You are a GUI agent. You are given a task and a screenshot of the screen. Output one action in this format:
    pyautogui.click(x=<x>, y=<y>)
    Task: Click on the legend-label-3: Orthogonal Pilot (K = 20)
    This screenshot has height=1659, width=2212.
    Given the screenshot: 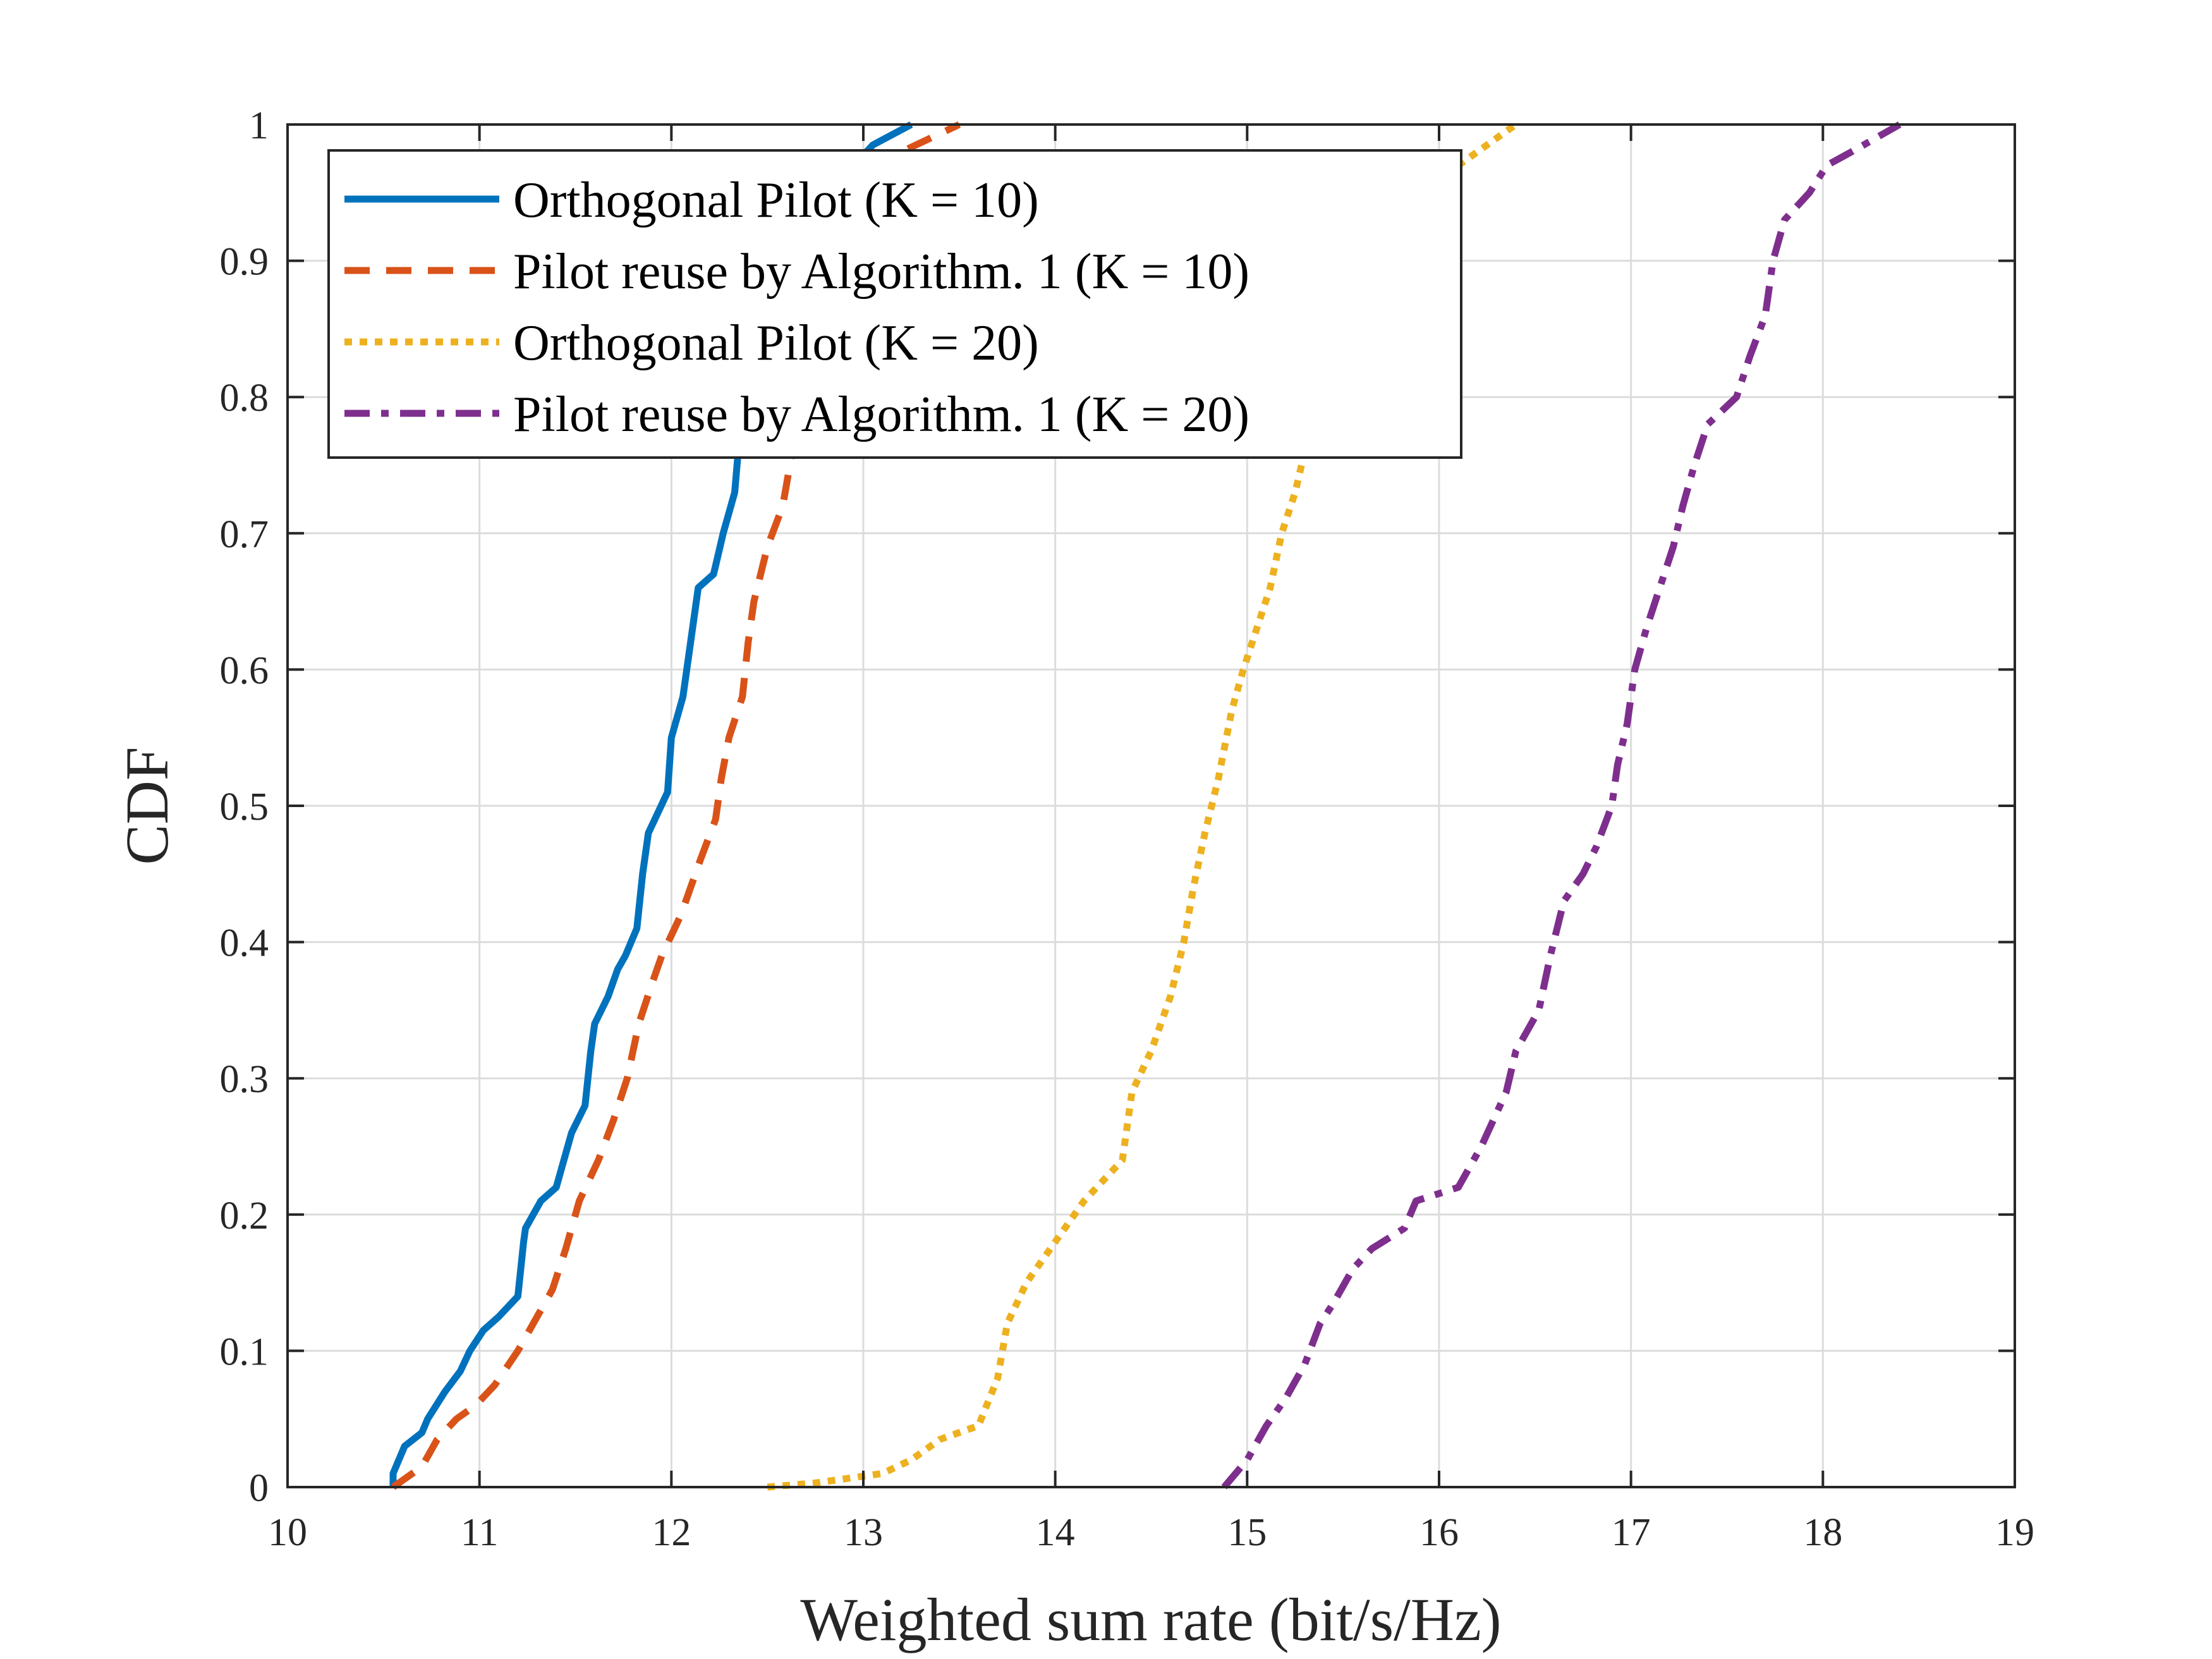 What is the action you would take?
    pyautogui.click(x=776, y=343)
    